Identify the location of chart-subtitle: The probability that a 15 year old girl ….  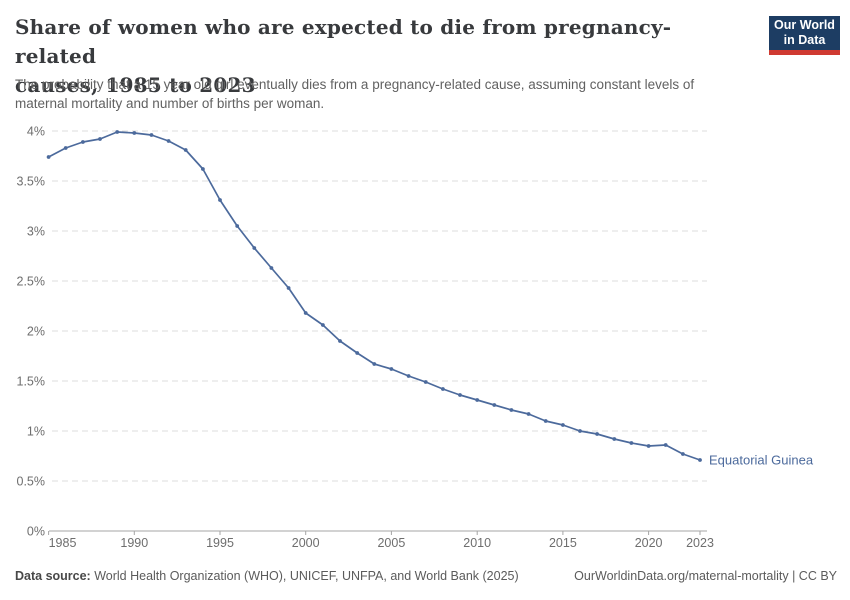
(395, 94).